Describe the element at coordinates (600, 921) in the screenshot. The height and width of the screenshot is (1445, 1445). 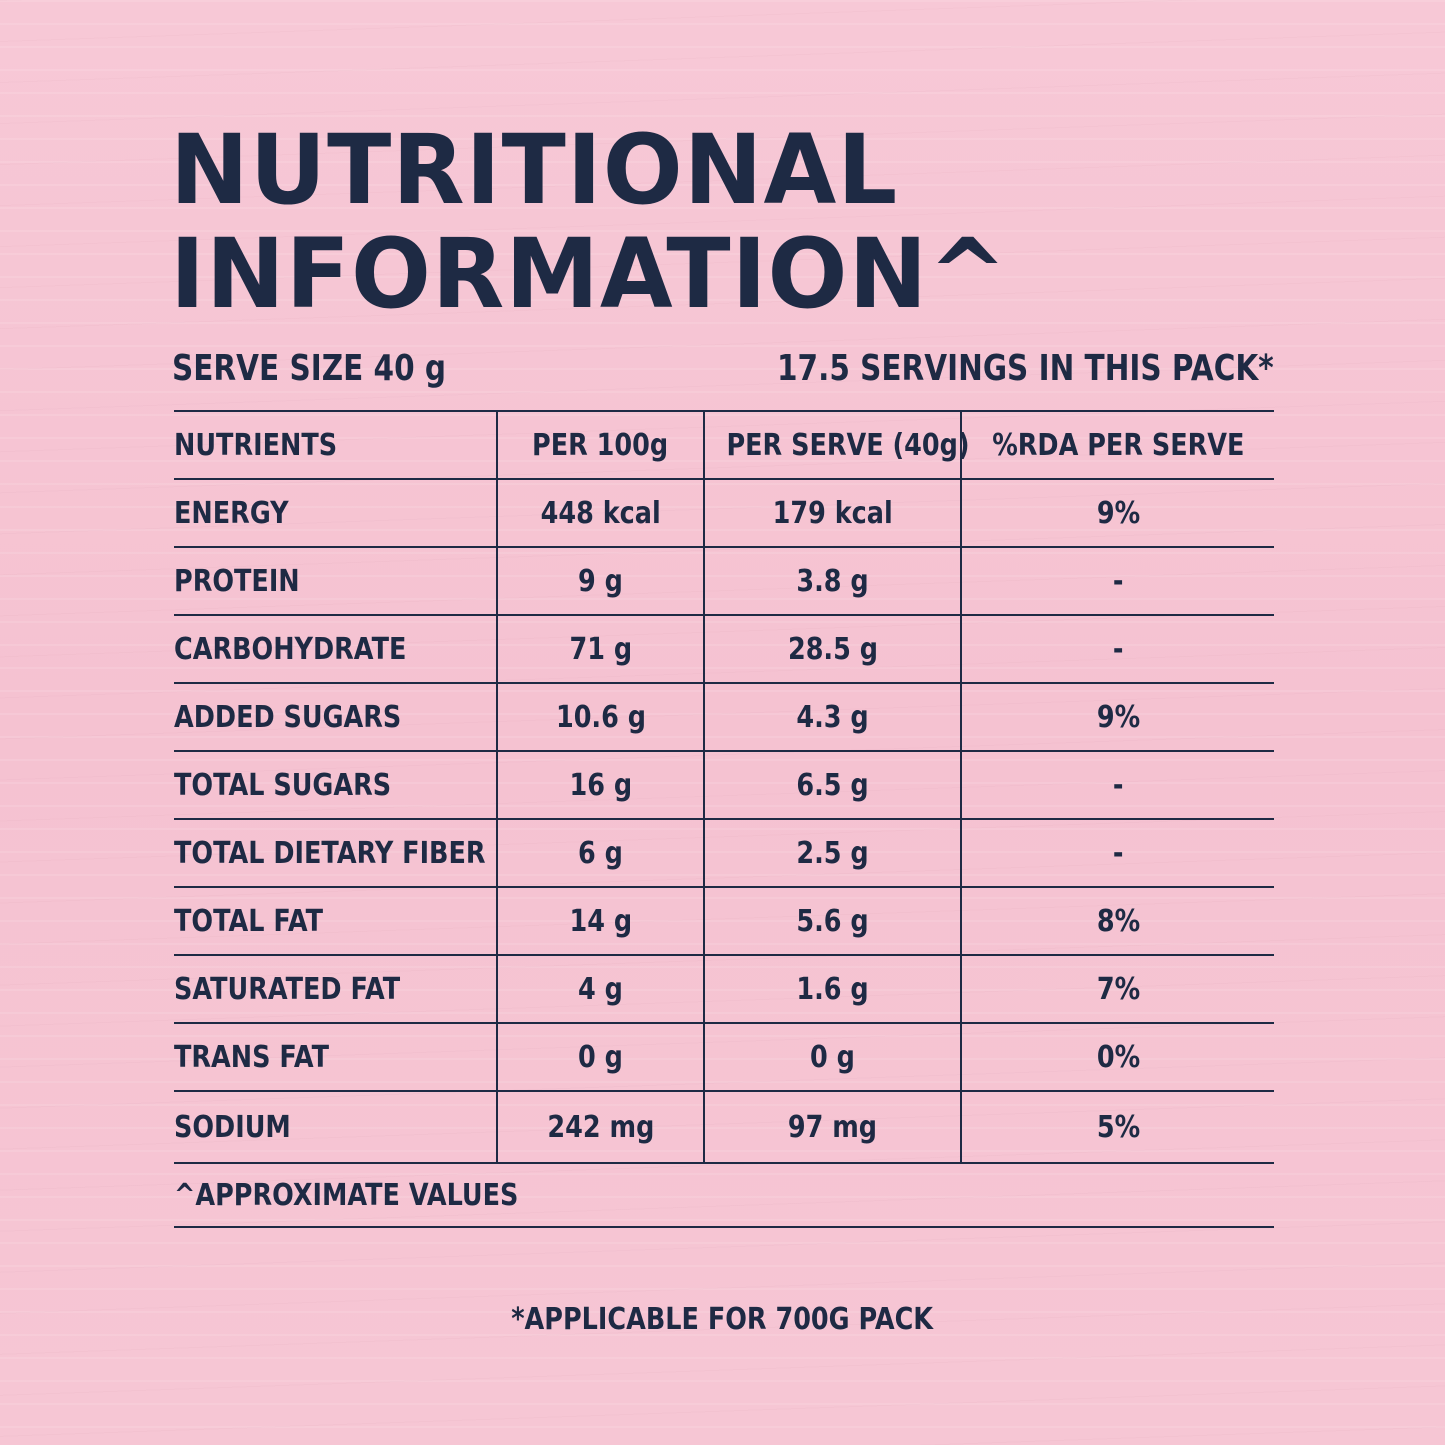
I see `value-per-100g: 14 g` at that location.